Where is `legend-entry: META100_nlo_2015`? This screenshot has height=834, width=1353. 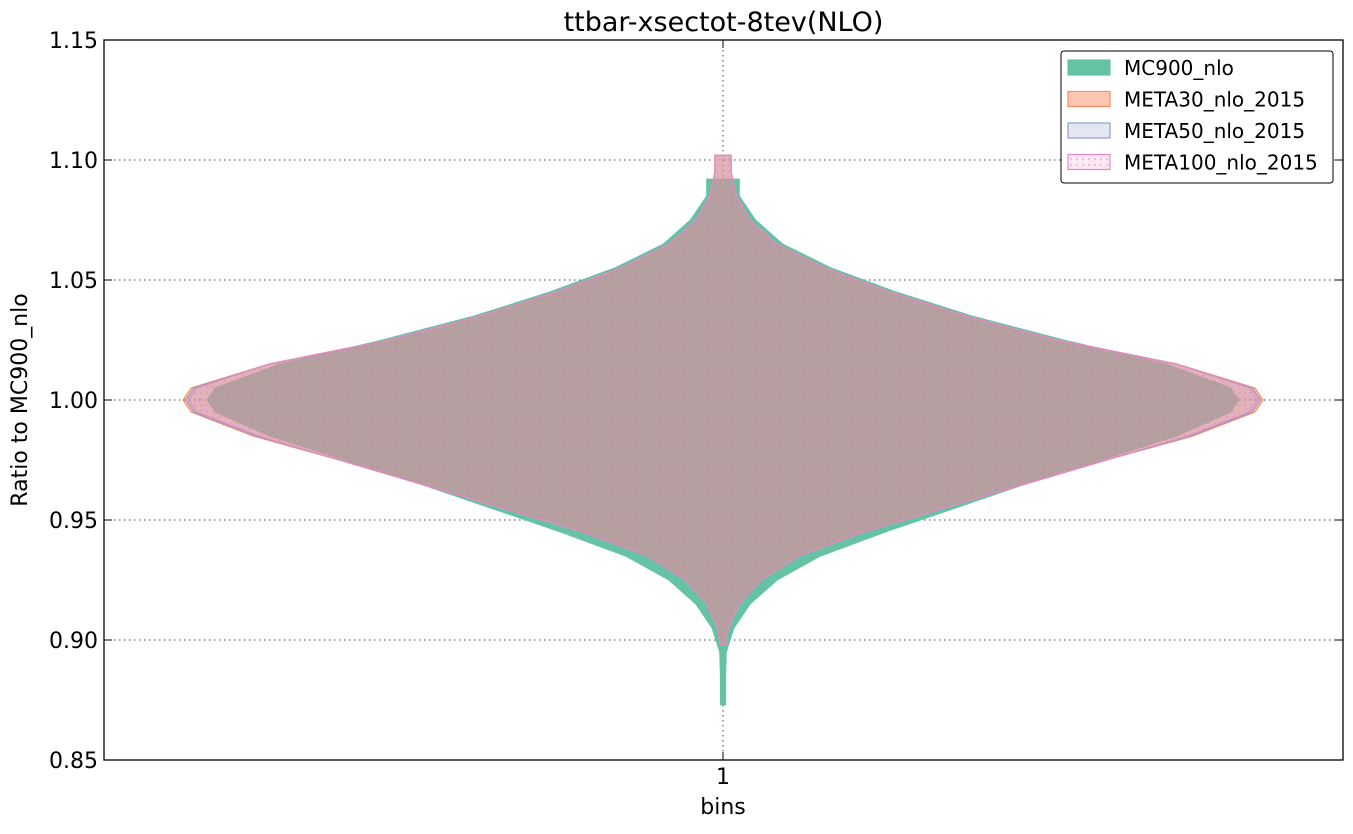 legend-entry: META100_nlo_2015 is located at coordinates (1192, 163).